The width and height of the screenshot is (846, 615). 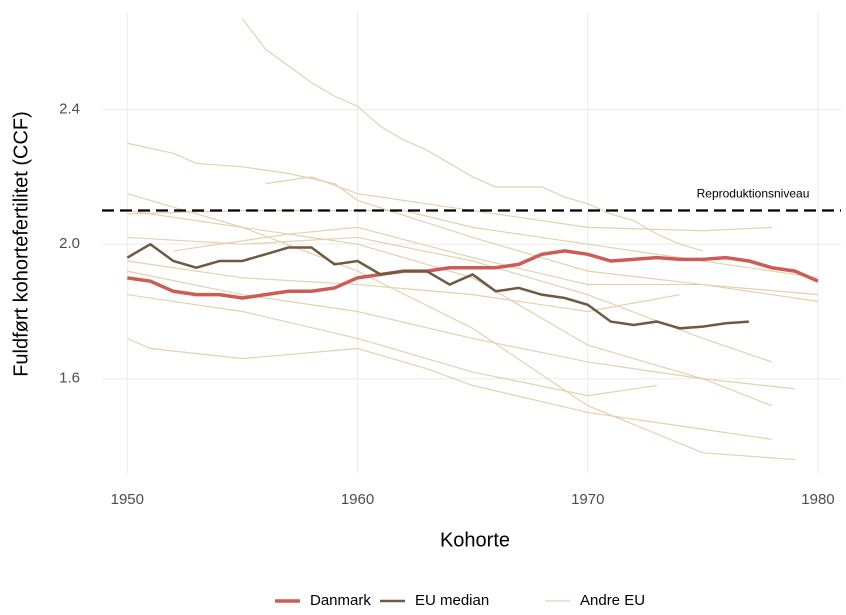 What do you see at coordinates (69, 243) in the screenshot?
I see `y-tick-label: 2.0` at bounding box center [69, 243].